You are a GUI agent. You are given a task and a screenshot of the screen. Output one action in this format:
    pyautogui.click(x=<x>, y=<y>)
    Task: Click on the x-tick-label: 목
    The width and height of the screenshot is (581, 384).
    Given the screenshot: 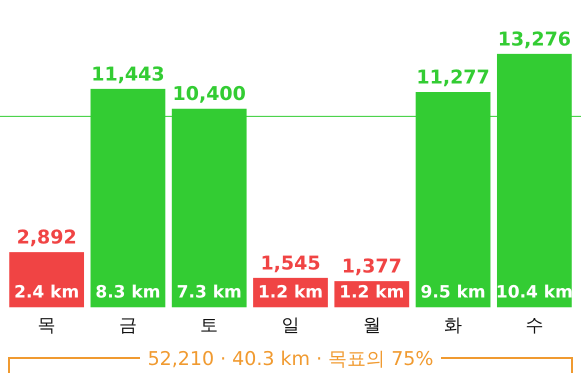 What is the action you would take?
    pyautogui.click(x=47, y=325)
    